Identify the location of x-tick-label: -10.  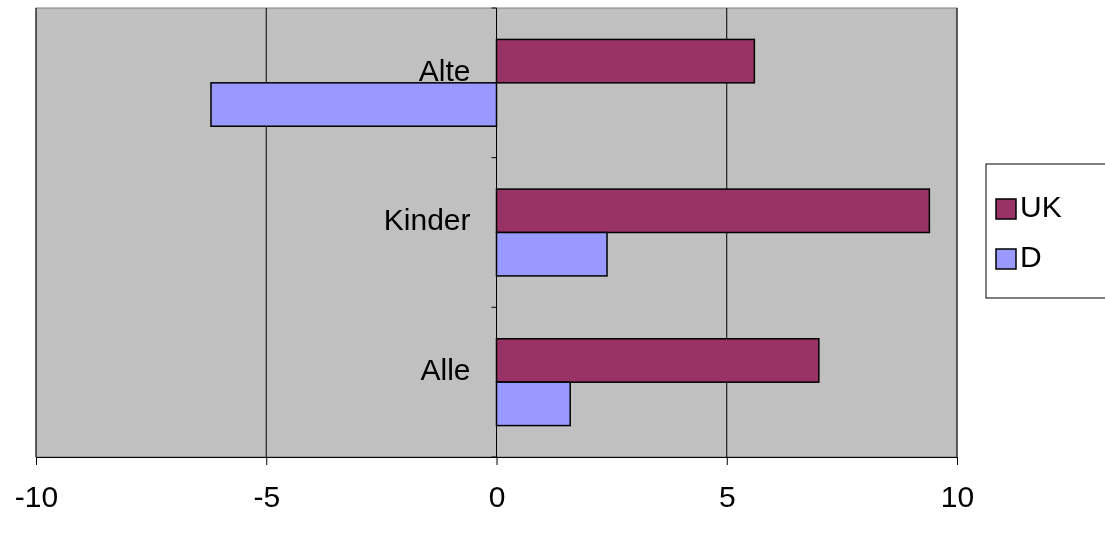
(36, 496).